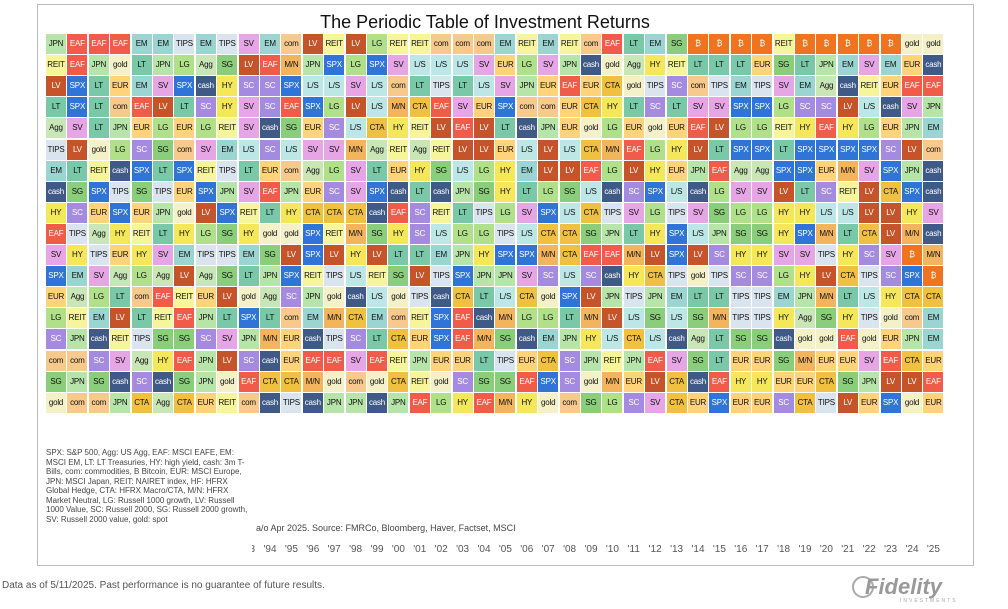 Image resolution: width=1008 pixels, height=609 pixels. What do you see at coordinates (163, 86) in the screenshot?
I see `cell-89-rank-3: SV` at bounding box center [163, 86].